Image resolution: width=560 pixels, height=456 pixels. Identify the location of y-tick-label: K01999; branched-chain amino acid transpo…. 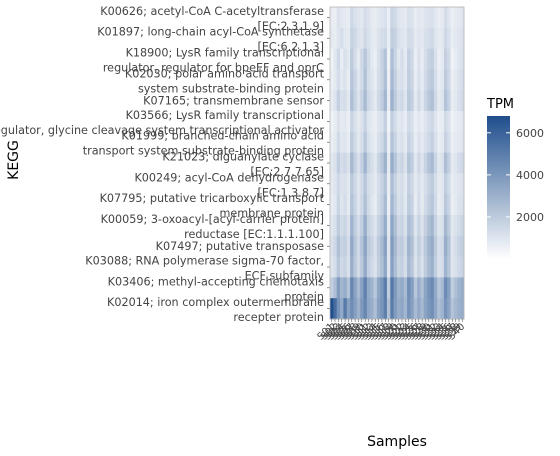
(203, 144).